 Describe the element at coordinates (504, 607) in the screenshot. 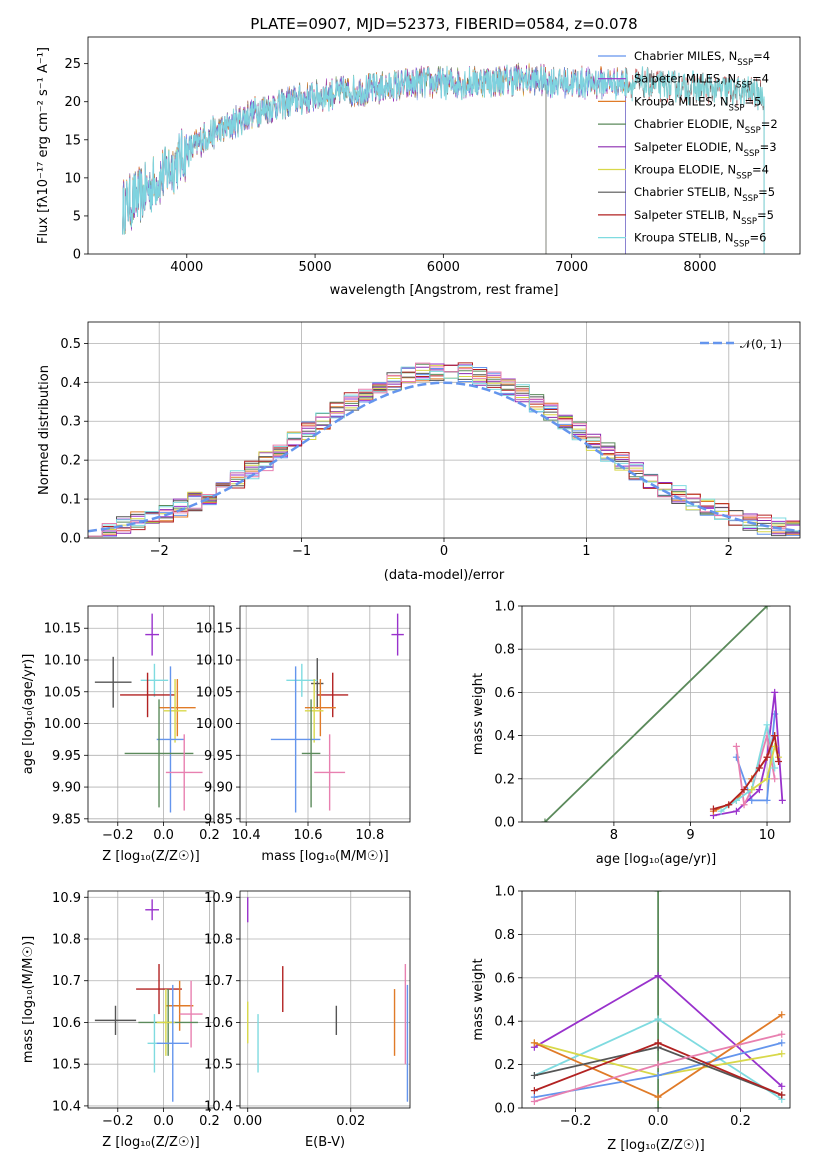

I see `y-tick-label: 1.0` at that location.